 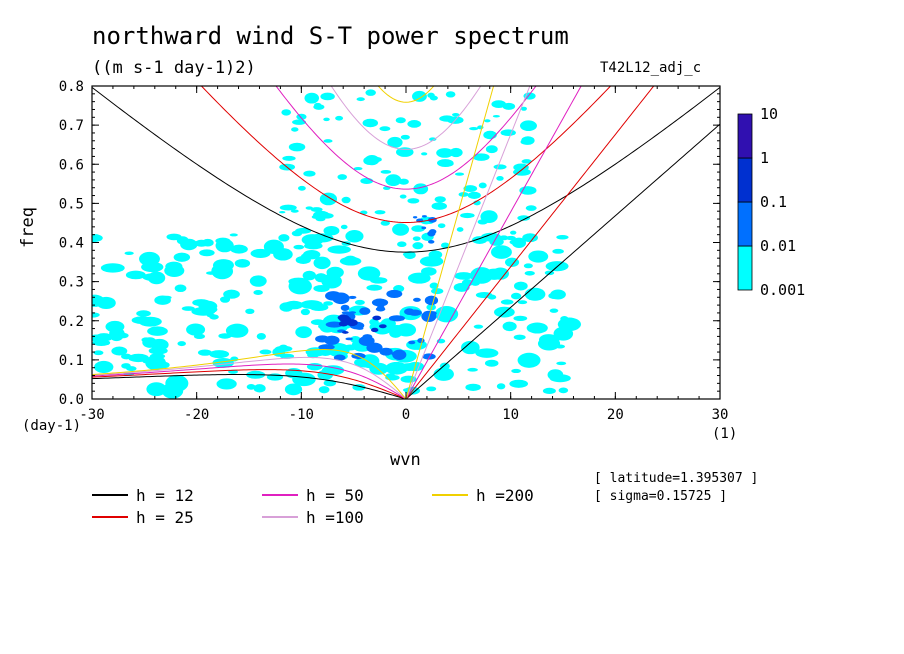 I want to click on sigma-text: [ sigma=0.15725 ], so click(x=661, y=496).